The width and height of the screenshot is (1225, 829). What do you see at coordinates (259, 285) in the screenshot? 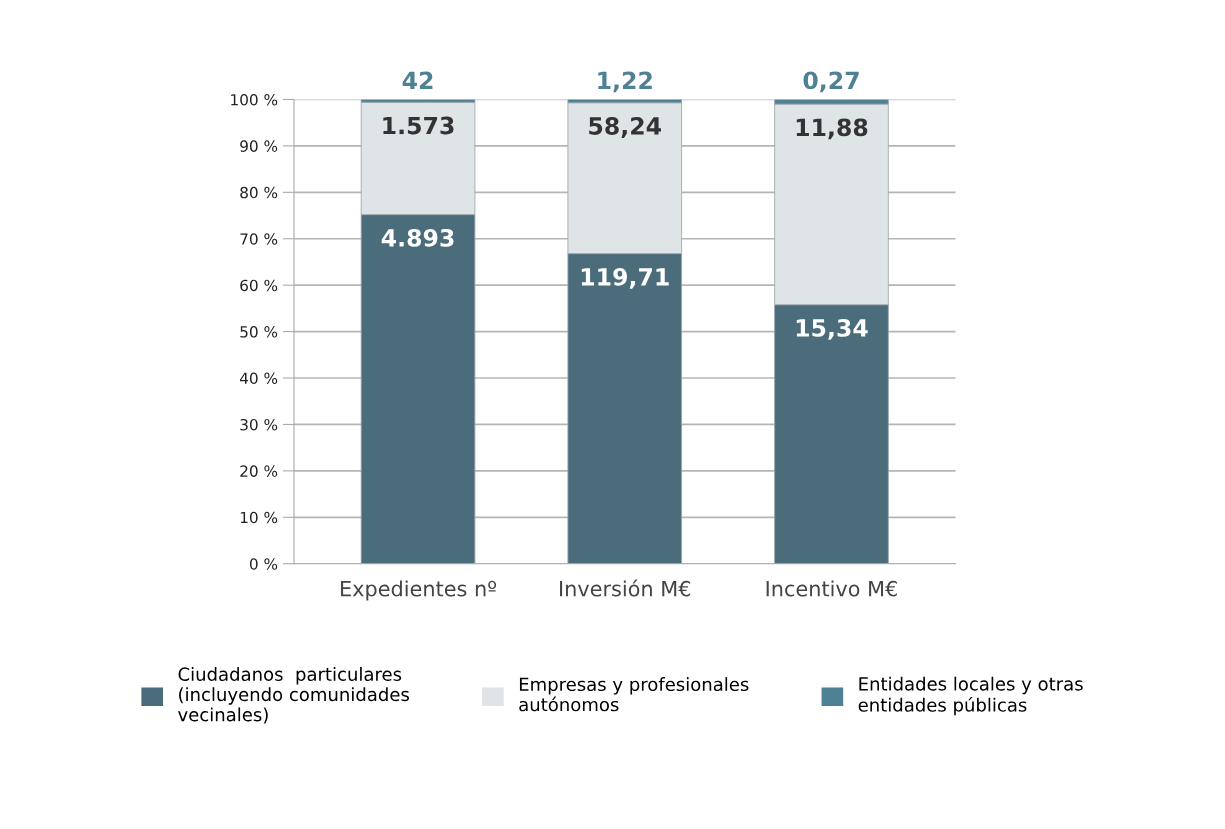
I see `y-tick-label: 60 %` at bounding box center [259, 285].